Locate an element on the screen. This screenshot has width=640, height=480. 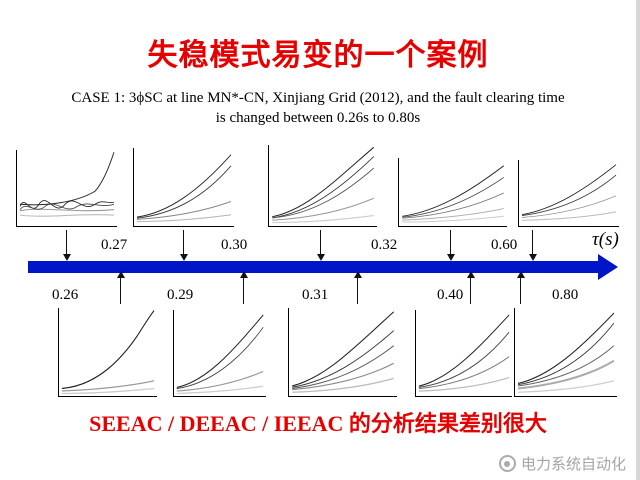
timeline-tick-label: 0.31 is located at coordinates (315, 295).